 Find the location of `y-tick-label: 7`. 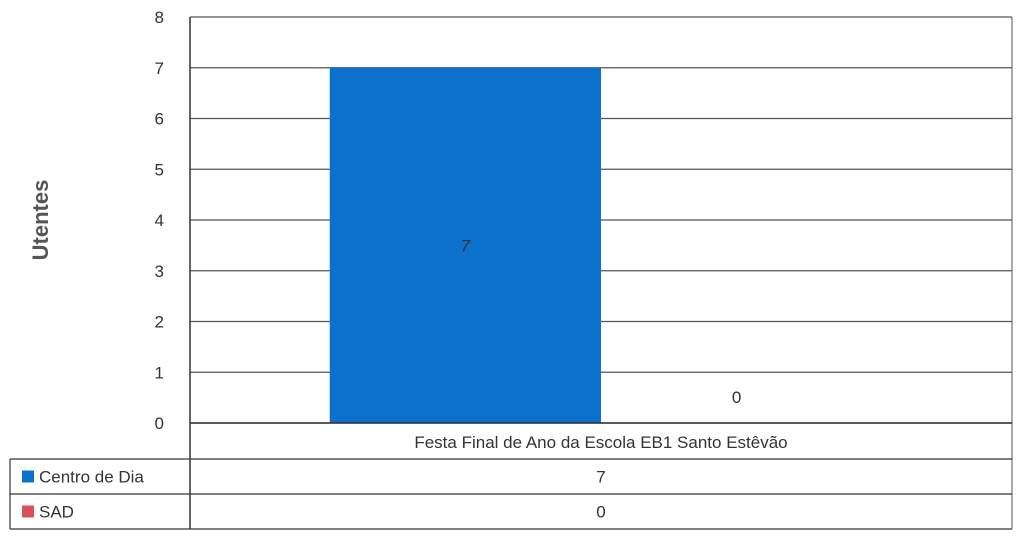

y-tick-label: 7 is located at coordinates (159, 68).